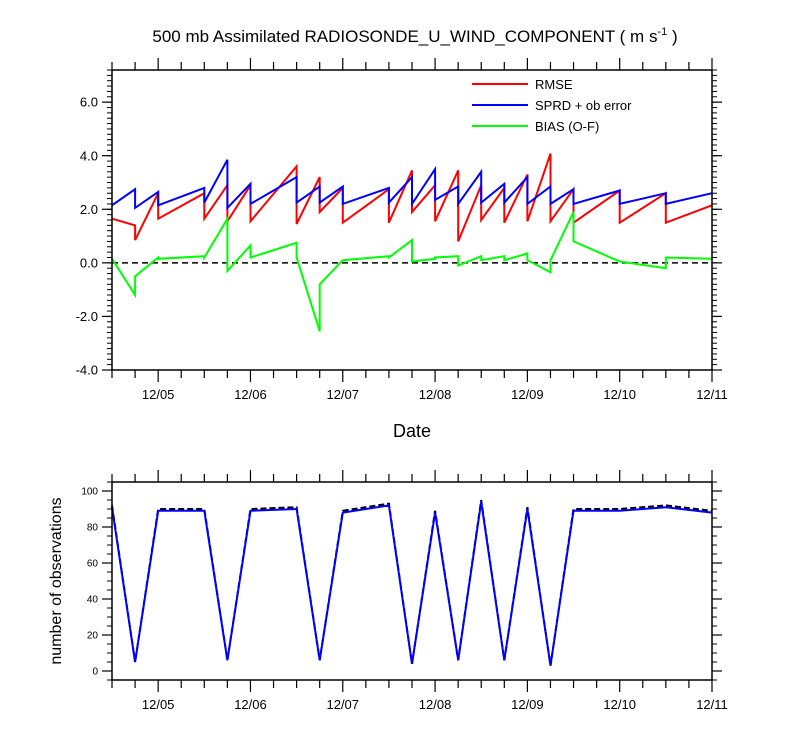 This screenshot has height=750, width=800. Describe the element at coordinates (89, 262) in the screenshot. I see `y-tick-label: 0.0` at that location.